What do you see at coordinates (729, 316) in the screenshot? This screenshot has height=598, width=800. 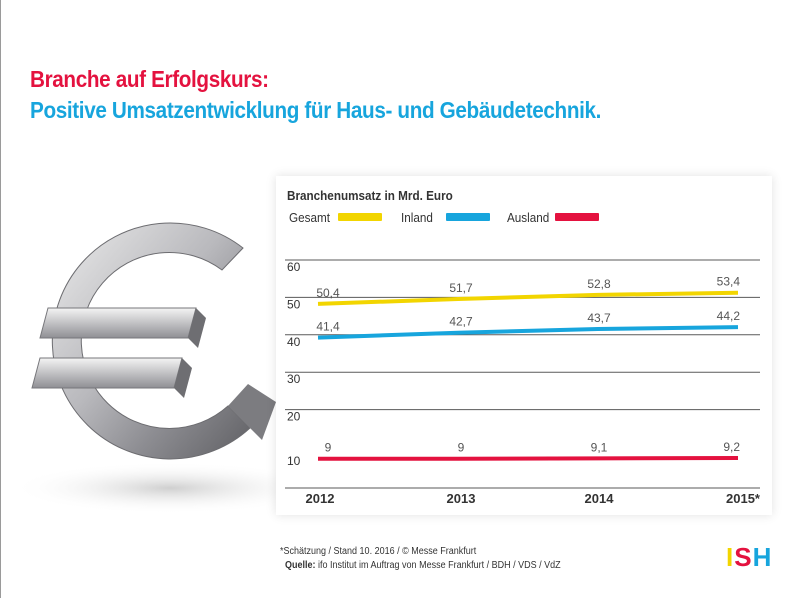 I see `data-label-inland-3: 44,2` at bounding box center [729, 316].